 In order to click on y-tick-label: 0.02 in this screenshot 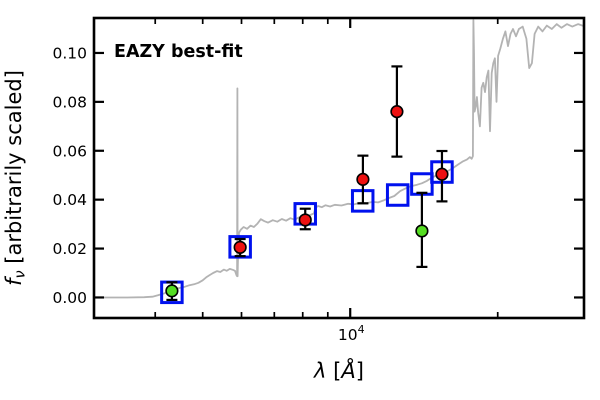, I will do `click(69, 249)`.